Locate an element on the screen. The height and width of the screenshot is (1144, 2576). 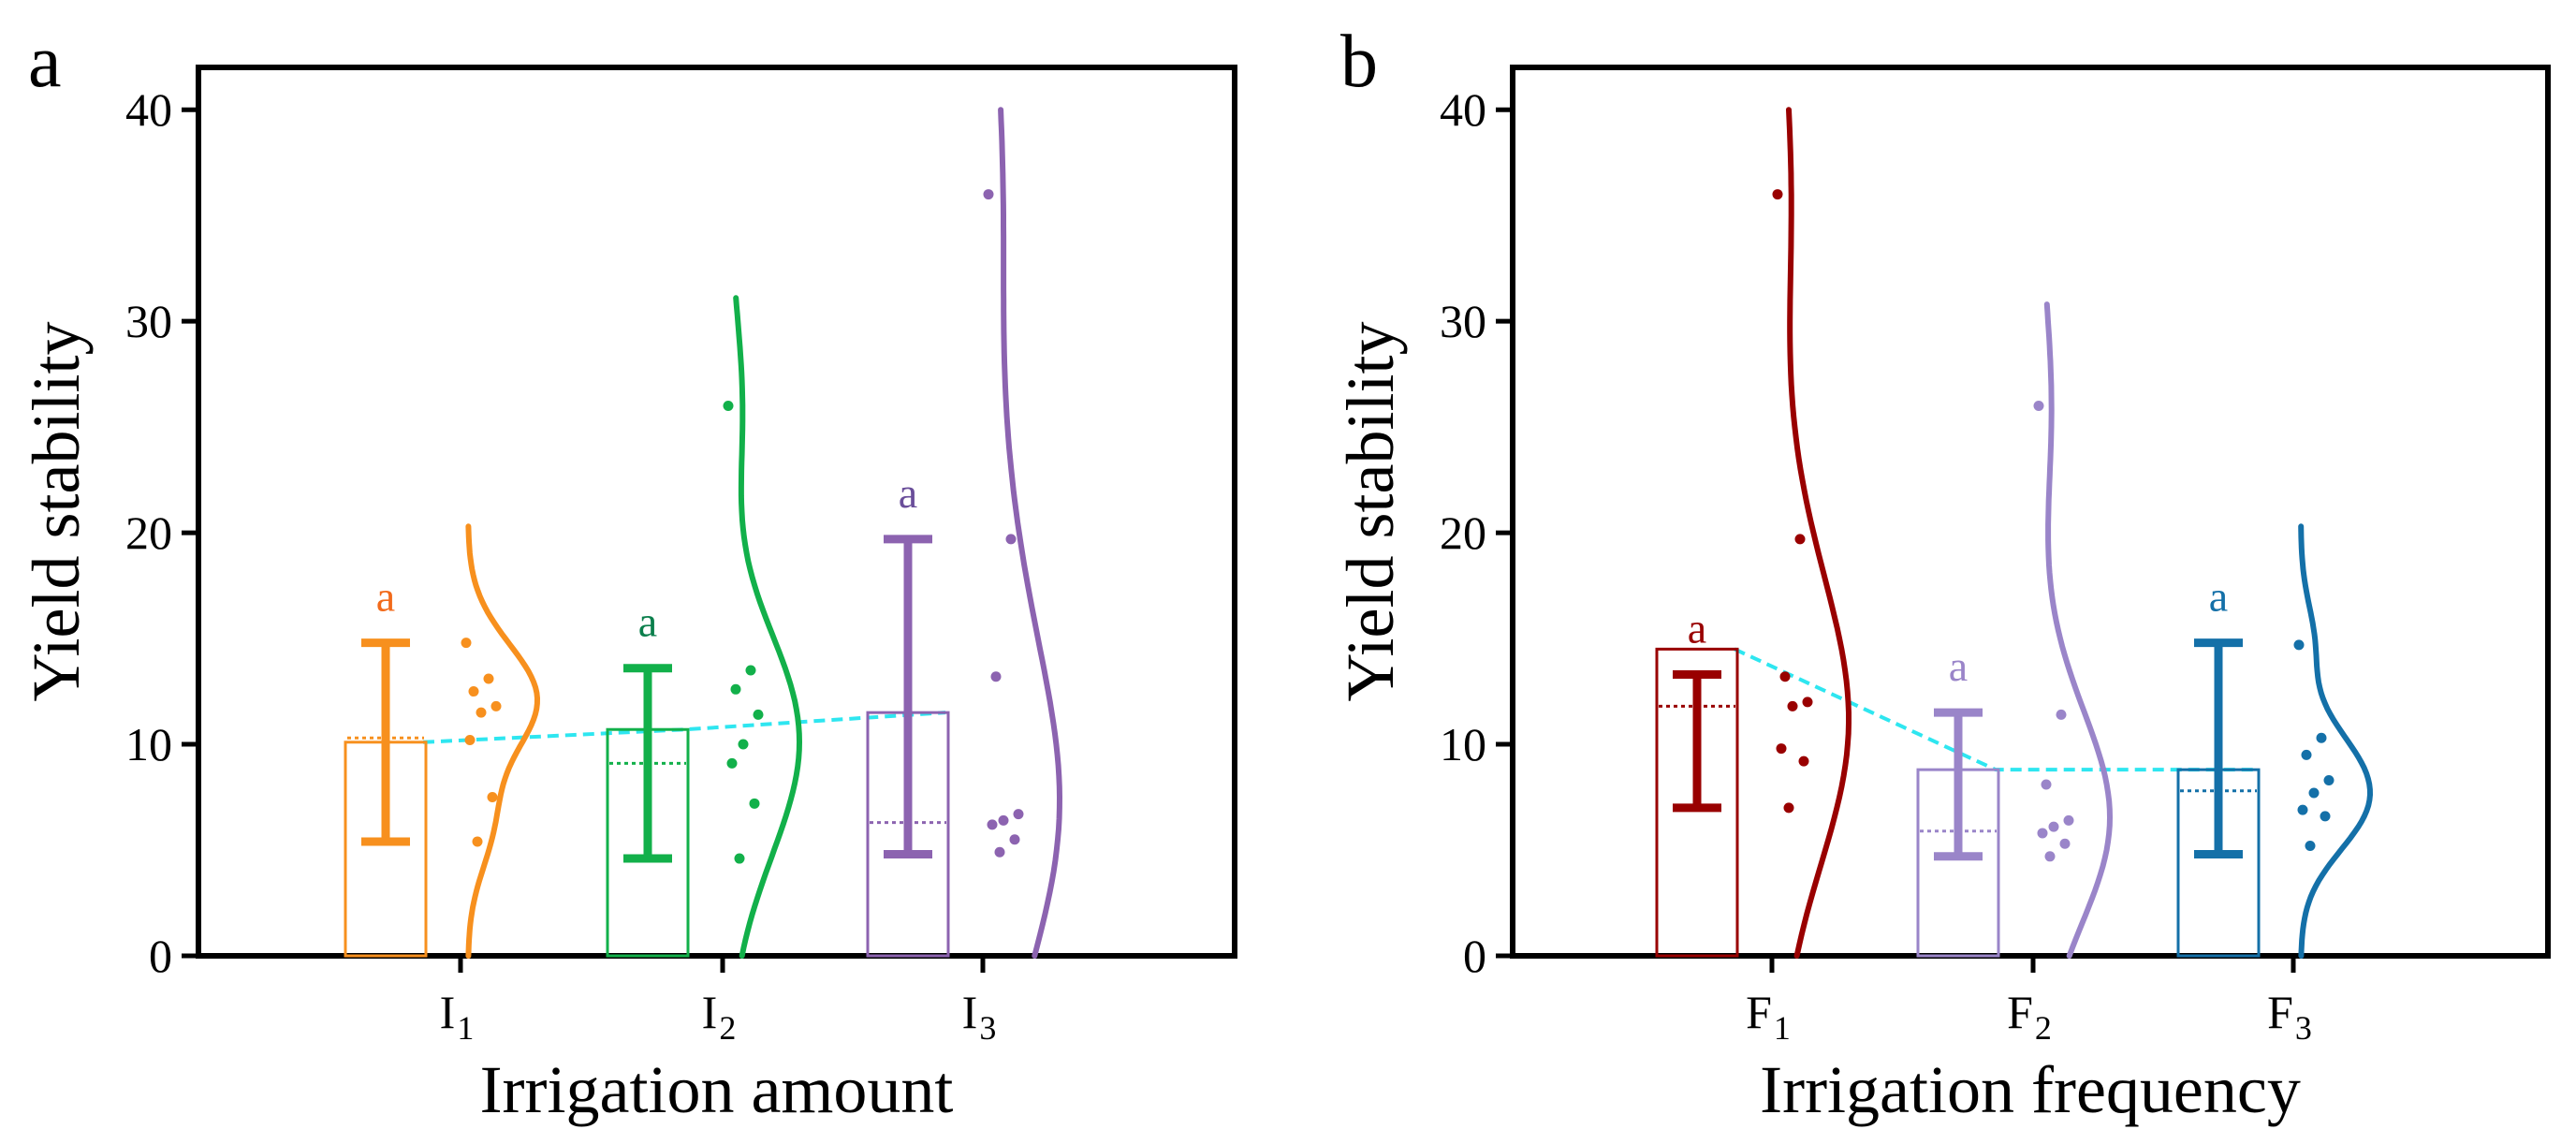
x-tick-label: I2 is located at coordinates (719, 1016).